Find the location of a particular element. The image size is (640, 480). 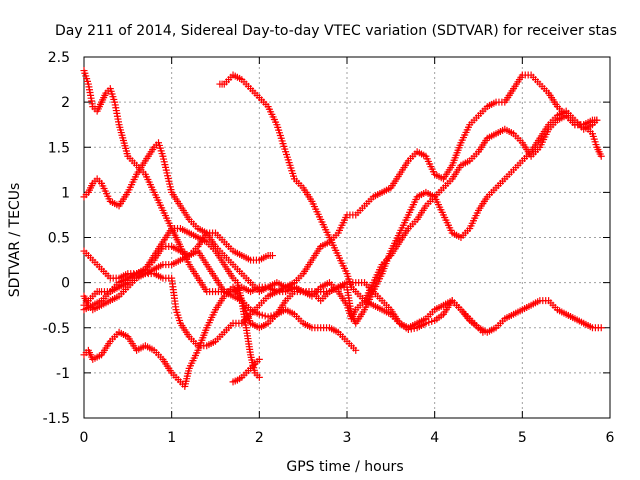

x-tick-label: 1 is located at coordinates (171, 438).